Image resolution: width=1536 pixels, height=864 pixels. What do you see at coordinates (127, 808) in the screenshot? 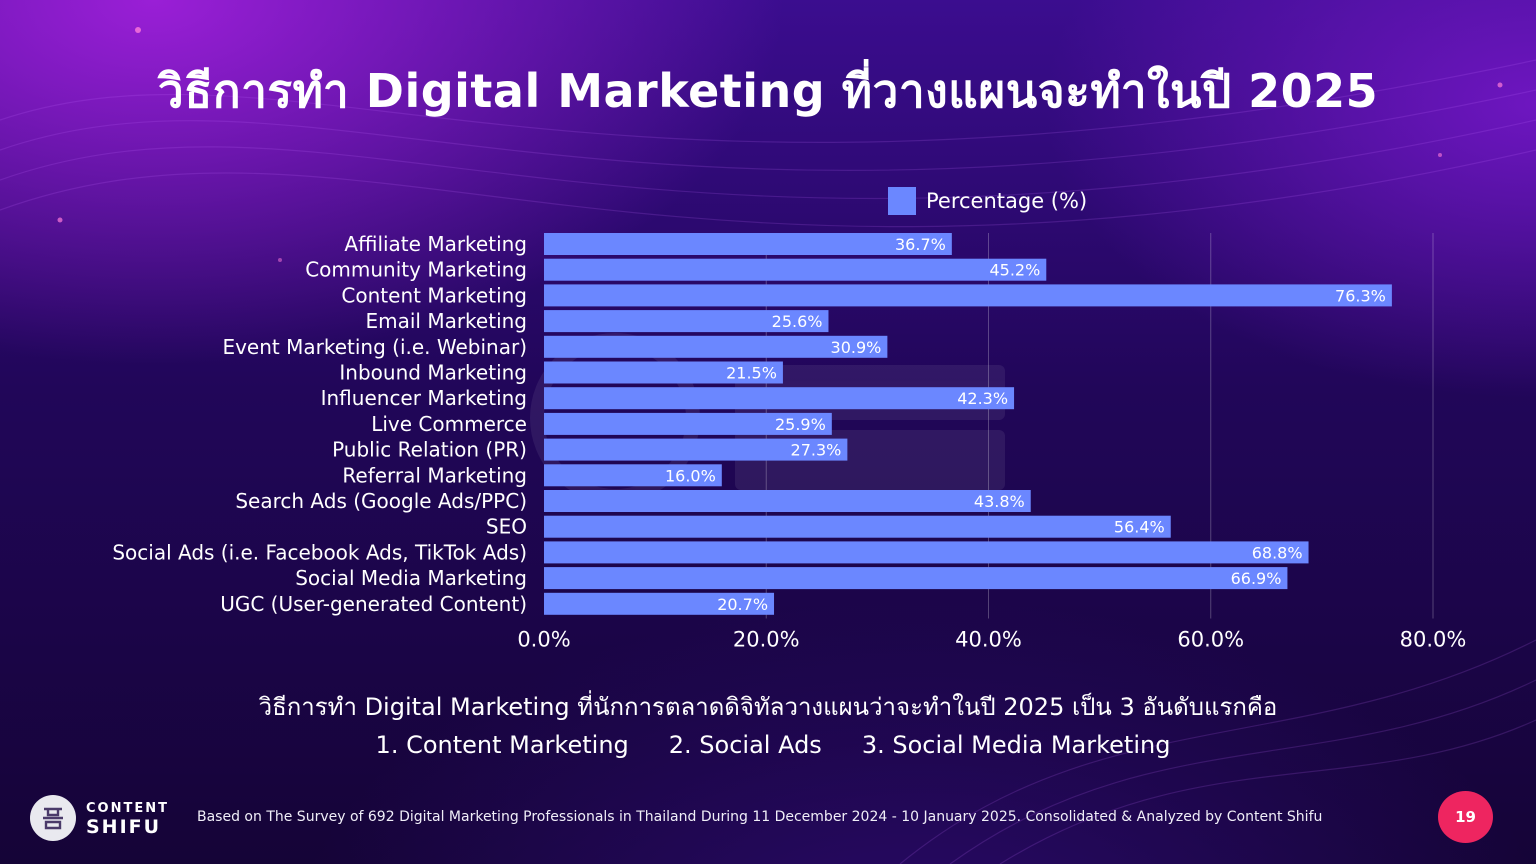
I see `logo-text-top: CONTENT` at bounding box center [127, 808].